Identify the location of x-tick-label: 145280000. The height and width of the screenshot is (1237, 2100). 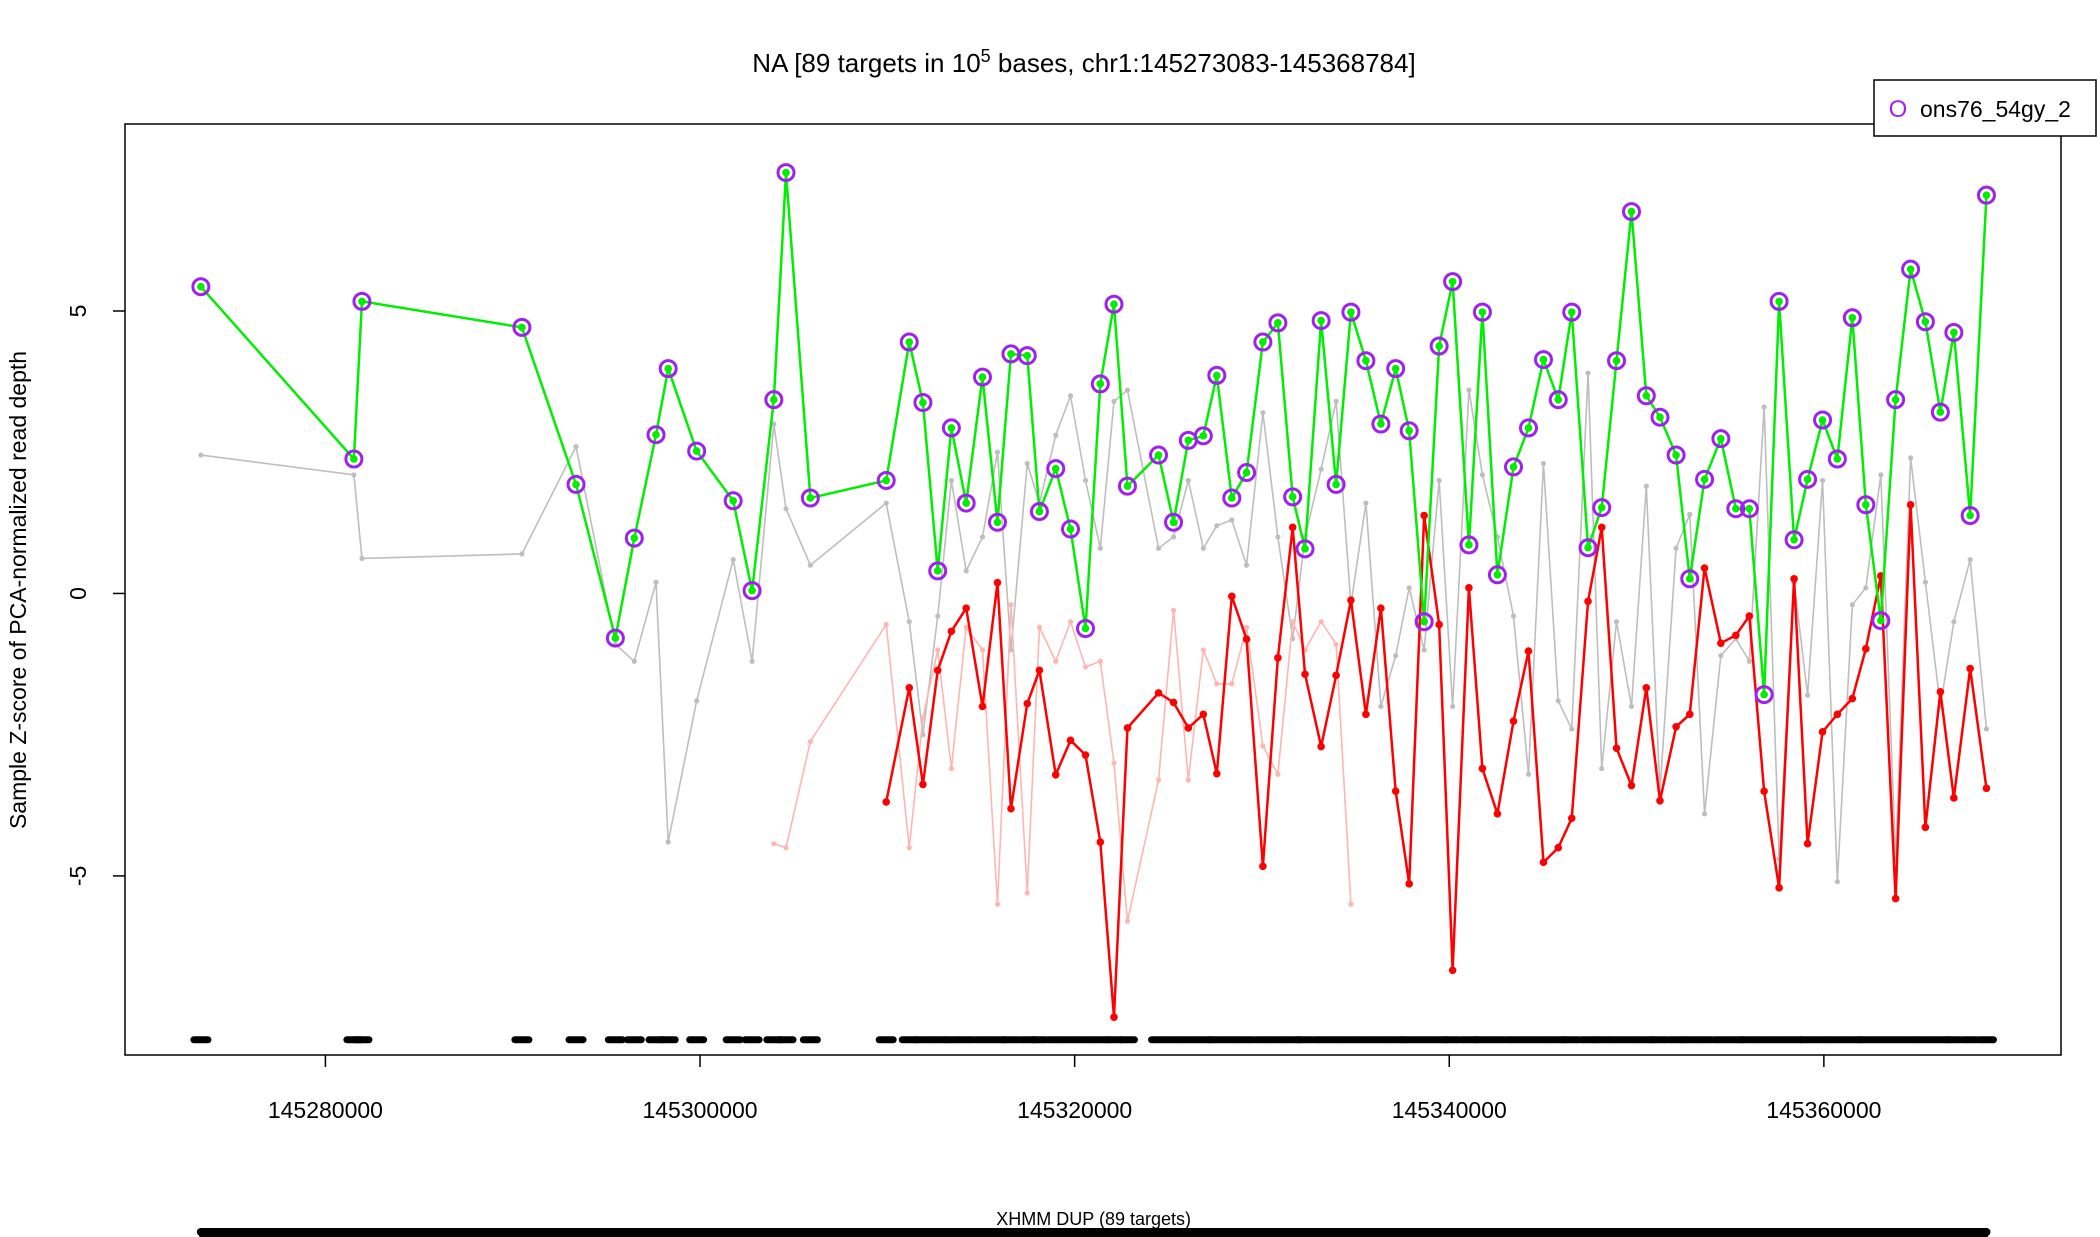
(325, 1110).